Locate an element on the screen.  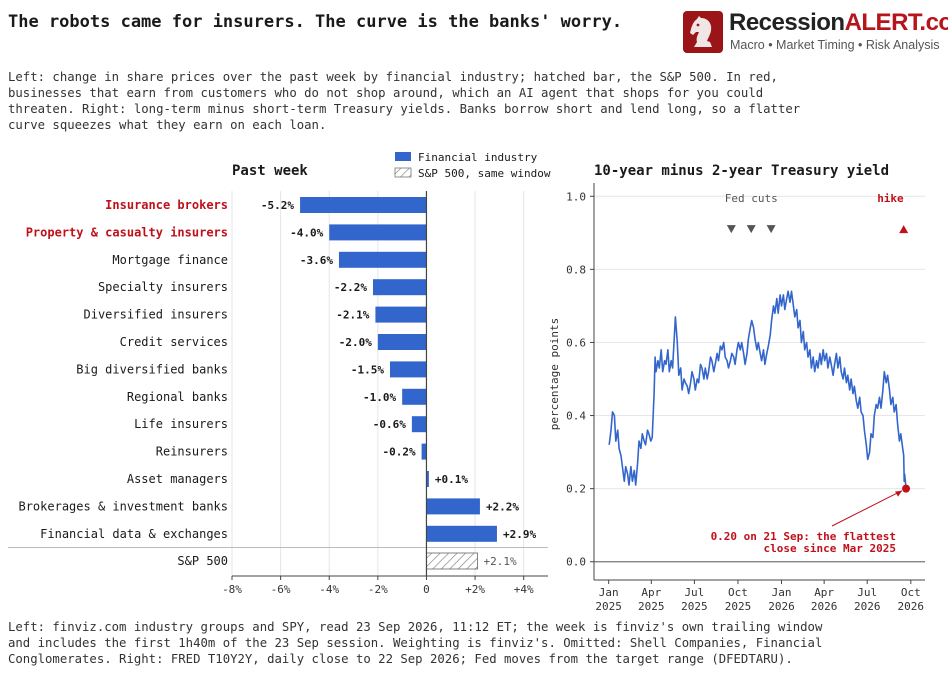
x-tick-label: -8% is located at coordinates (232, 589).